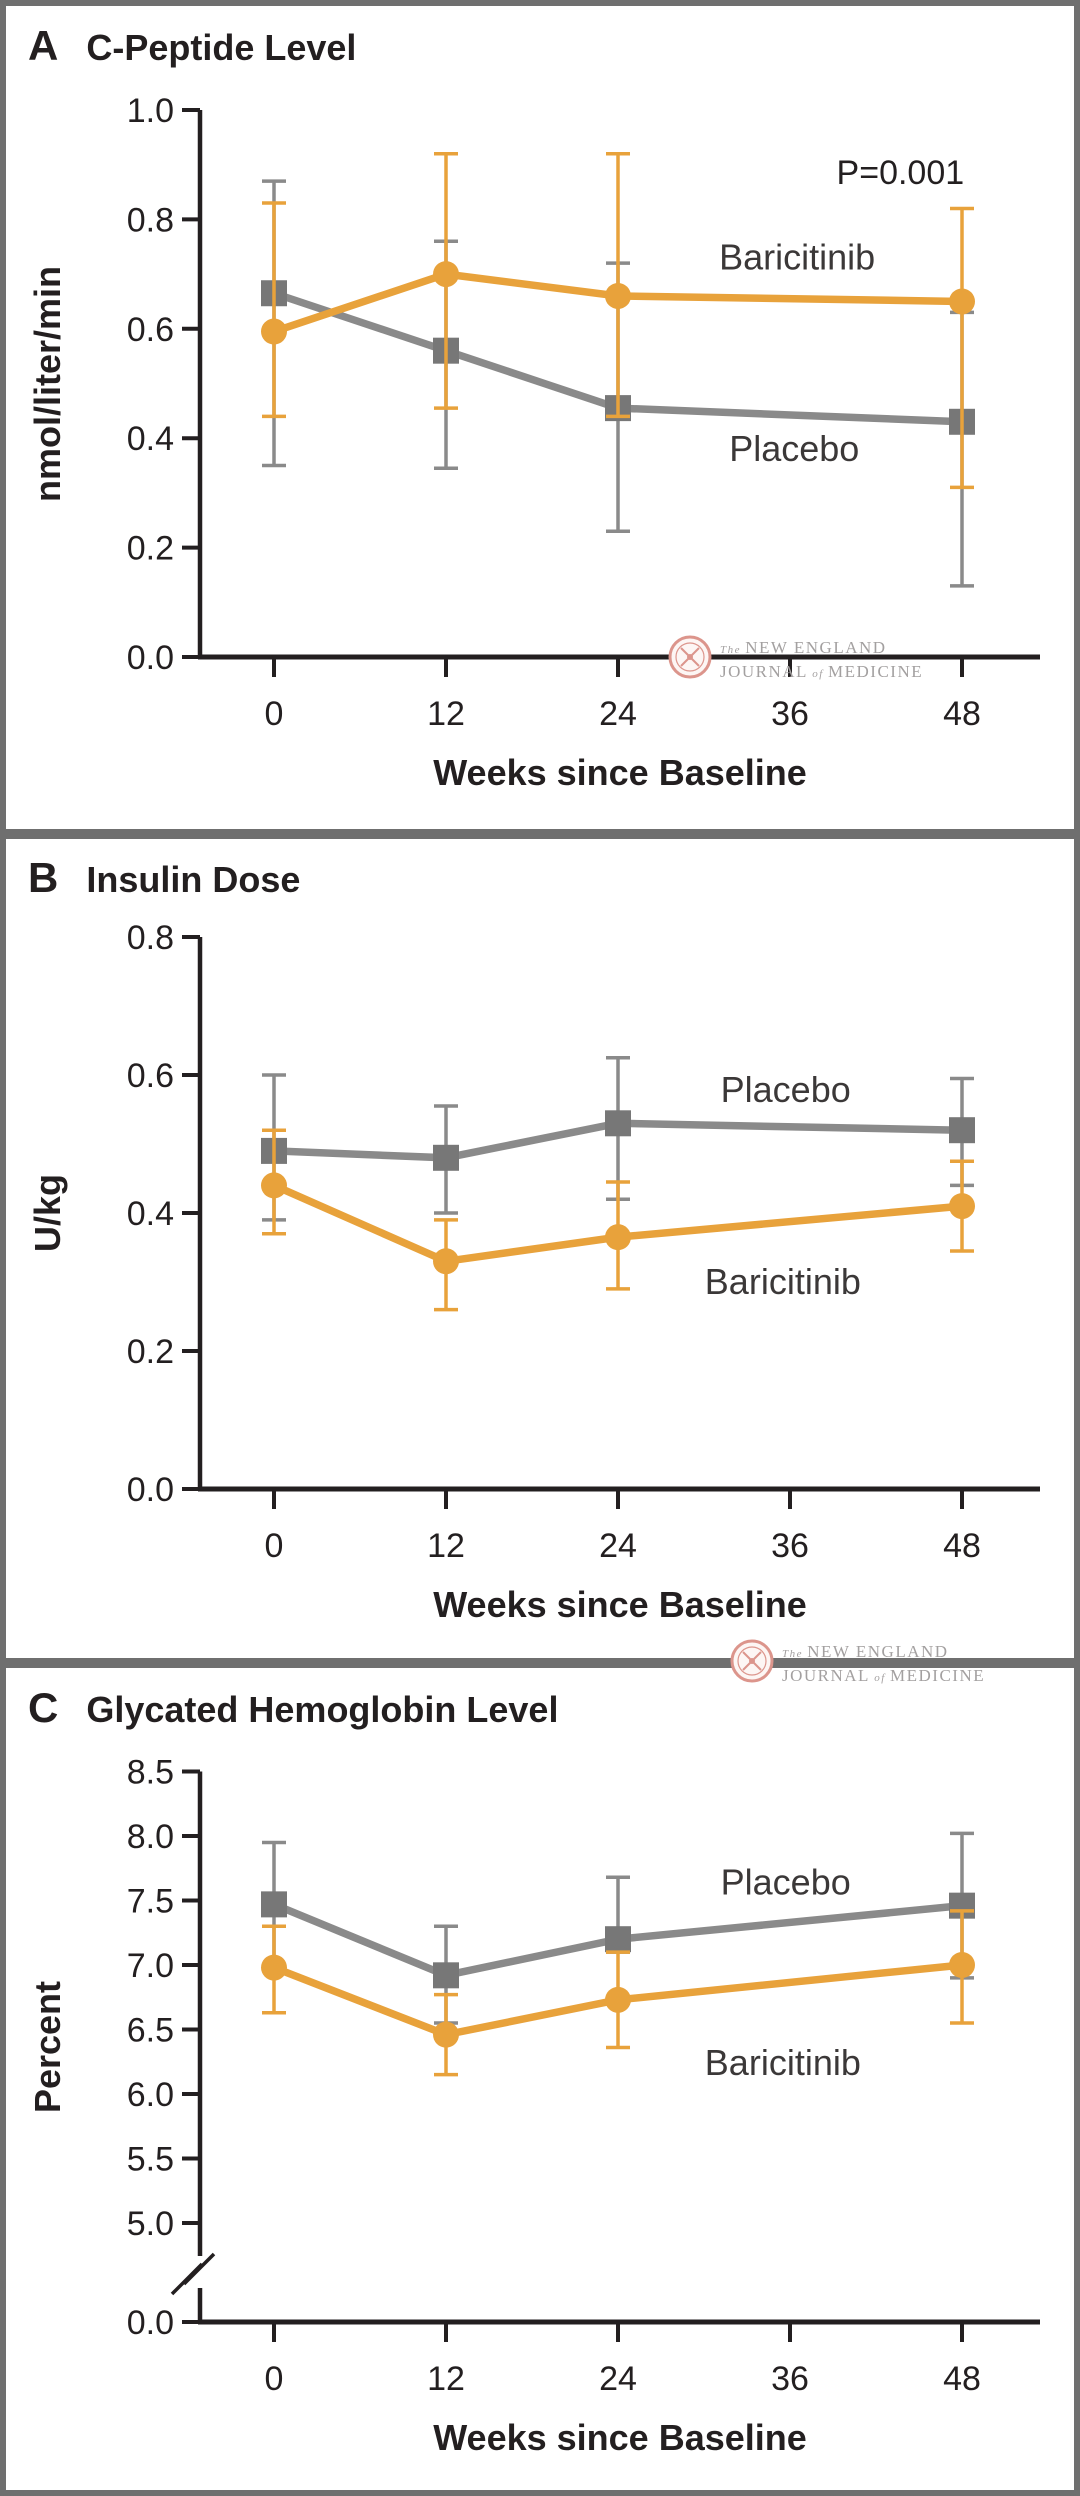 The width and height of the screenshot is (1080, 2496). I want to click on panel-title-text: Glycated Hemoglobin Level, so click(322, 1709).